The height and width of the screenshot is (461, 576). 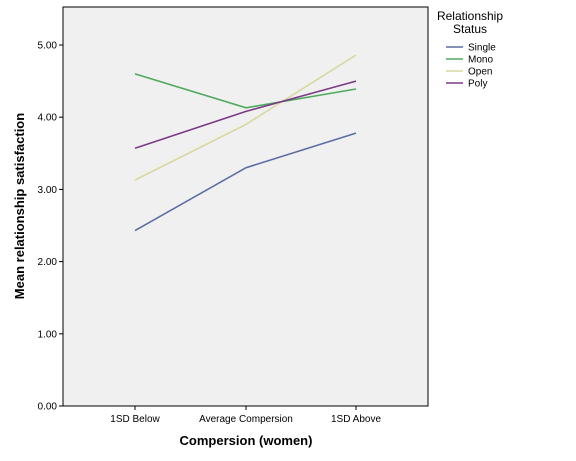 I want to click on legend-title-line-1: Relationship, so click(x=470, y=16).